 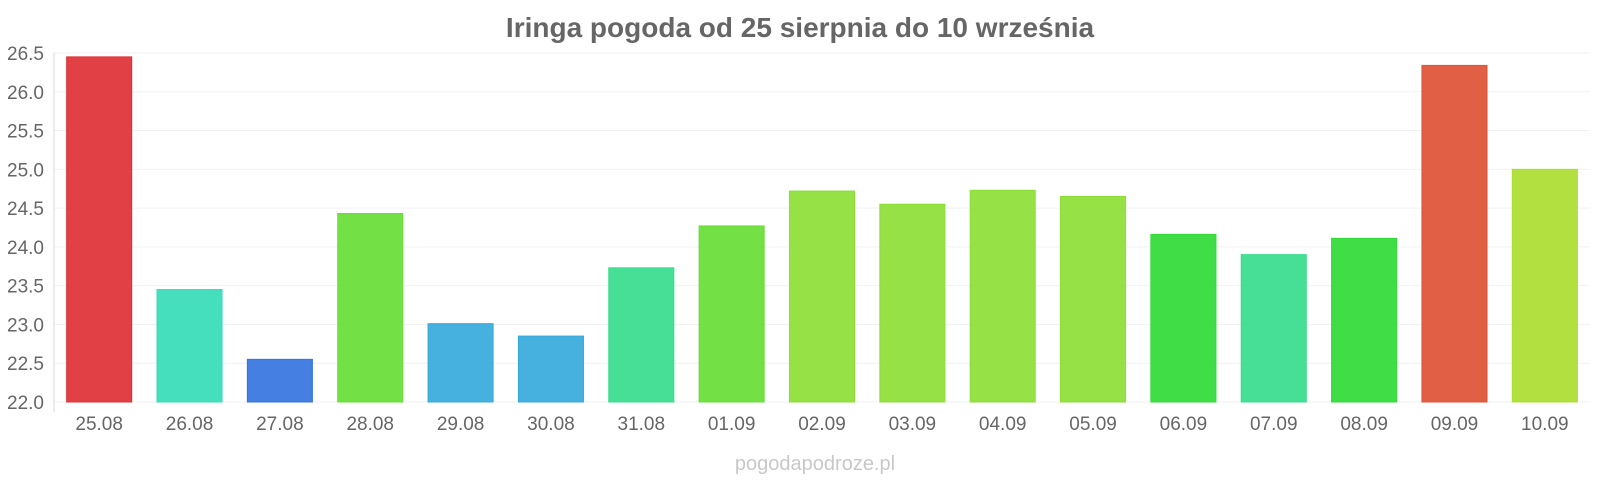 I want to click on x-tick-label: 10.09, so click(x=1545, y=424).